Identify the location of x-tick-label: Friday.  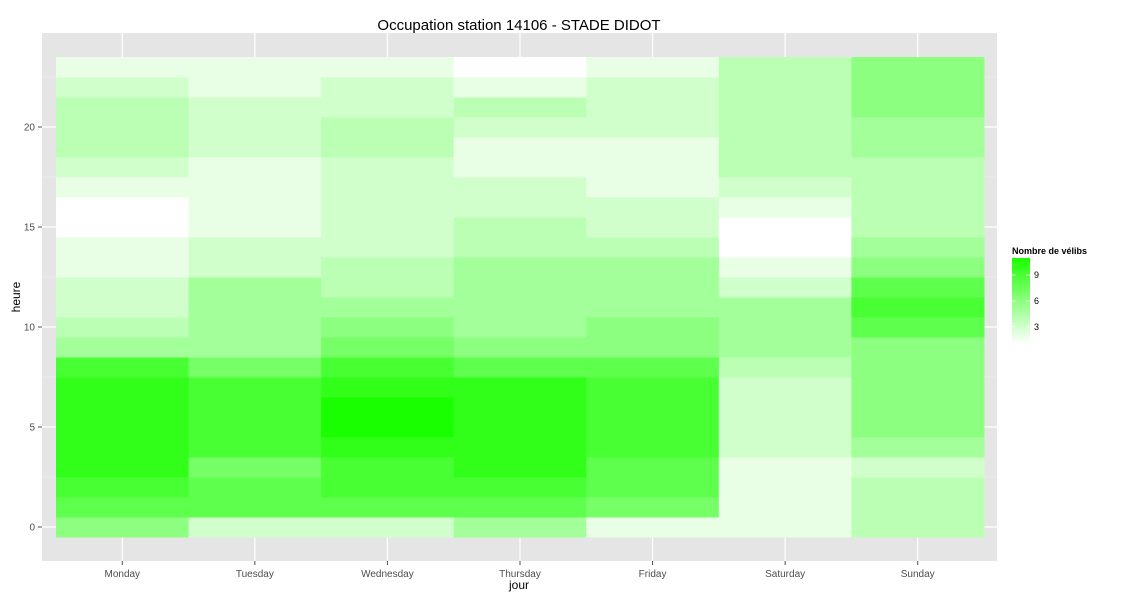
(653, 574).